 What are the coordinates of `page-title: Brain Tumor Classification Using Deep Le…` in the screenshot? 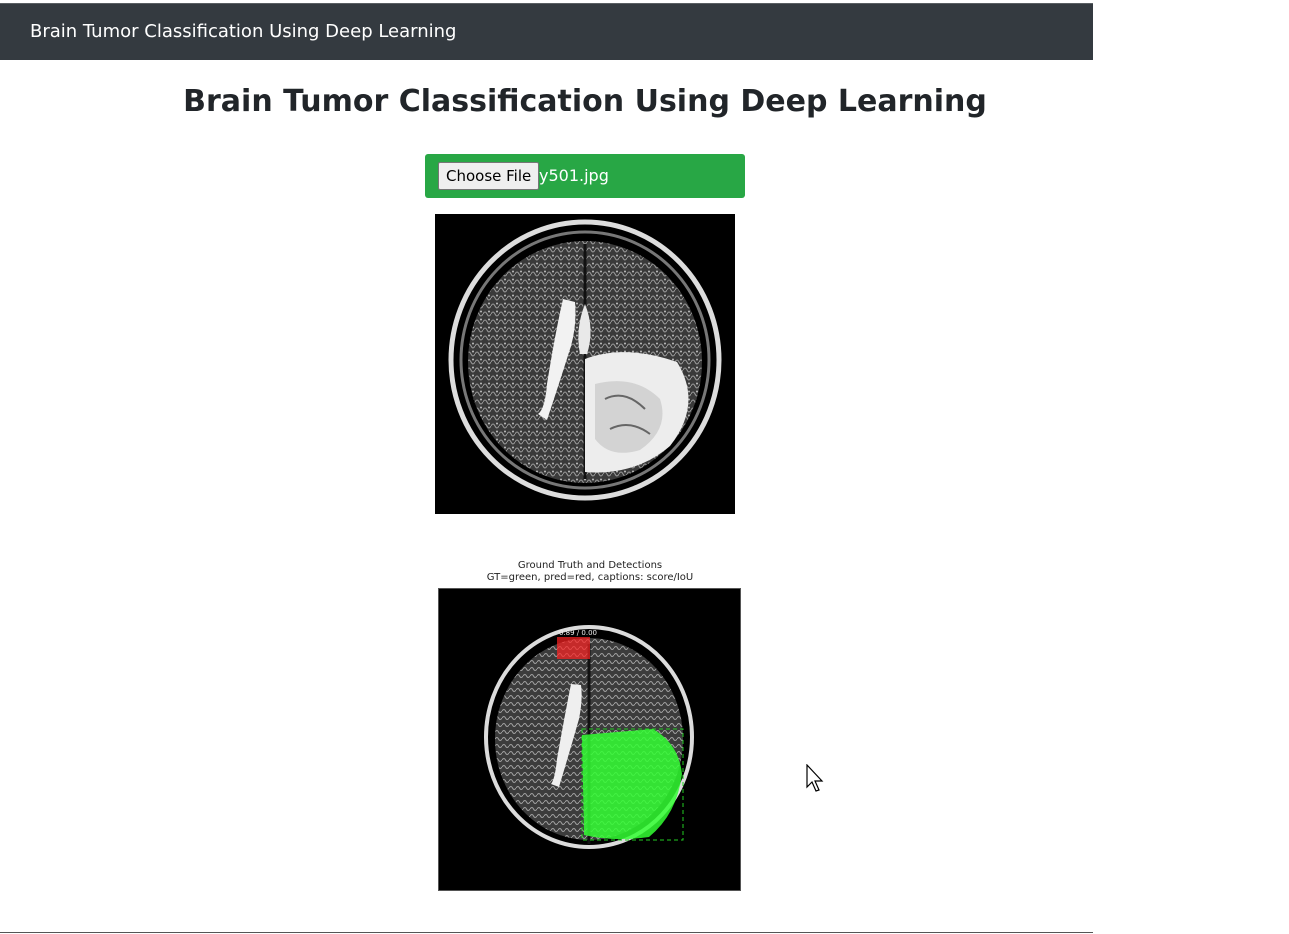 It's located at (585, 101).